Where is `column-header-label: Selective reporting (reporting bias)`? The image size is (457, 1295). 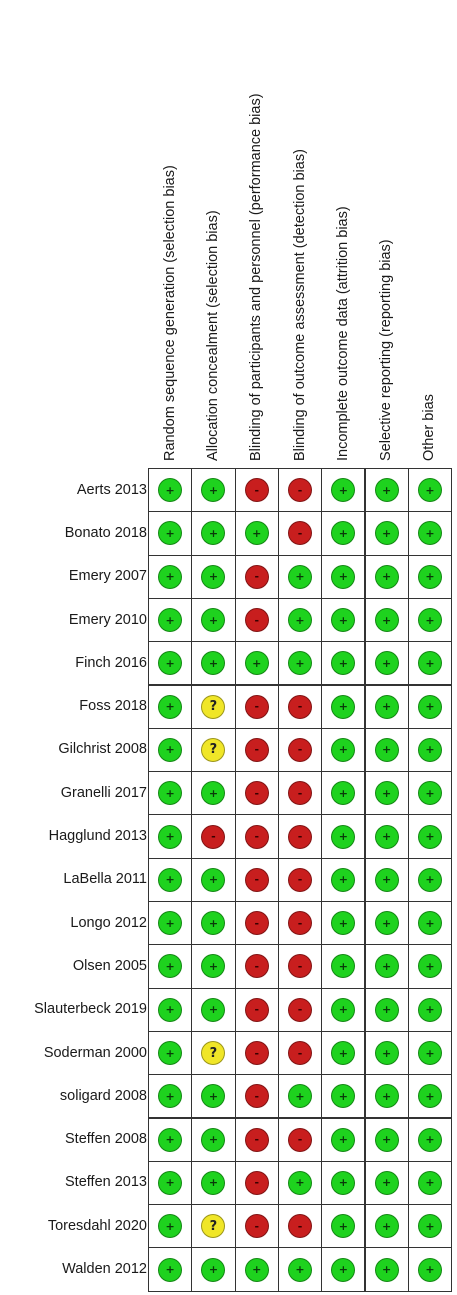
column-header-label: Selective reporting (reporting bias) is located at coordinates (386, 350).